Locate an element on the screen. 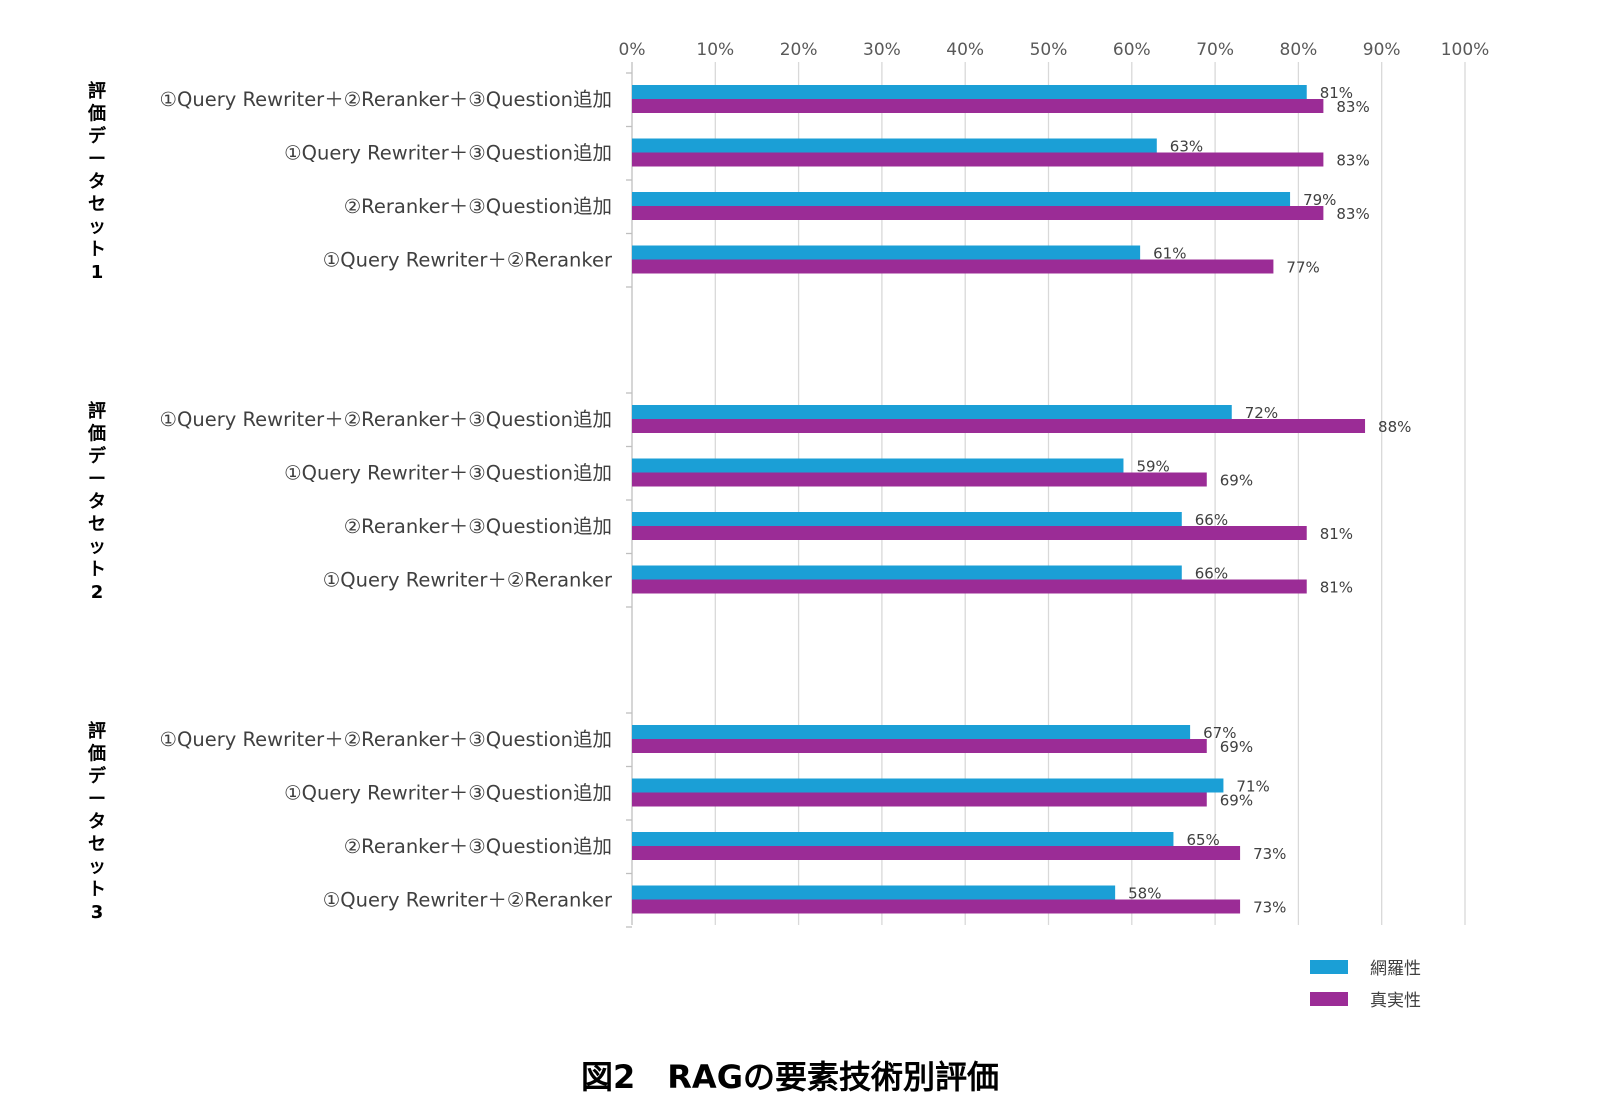  data-label: 59% is located at coordinates (1152, 467).